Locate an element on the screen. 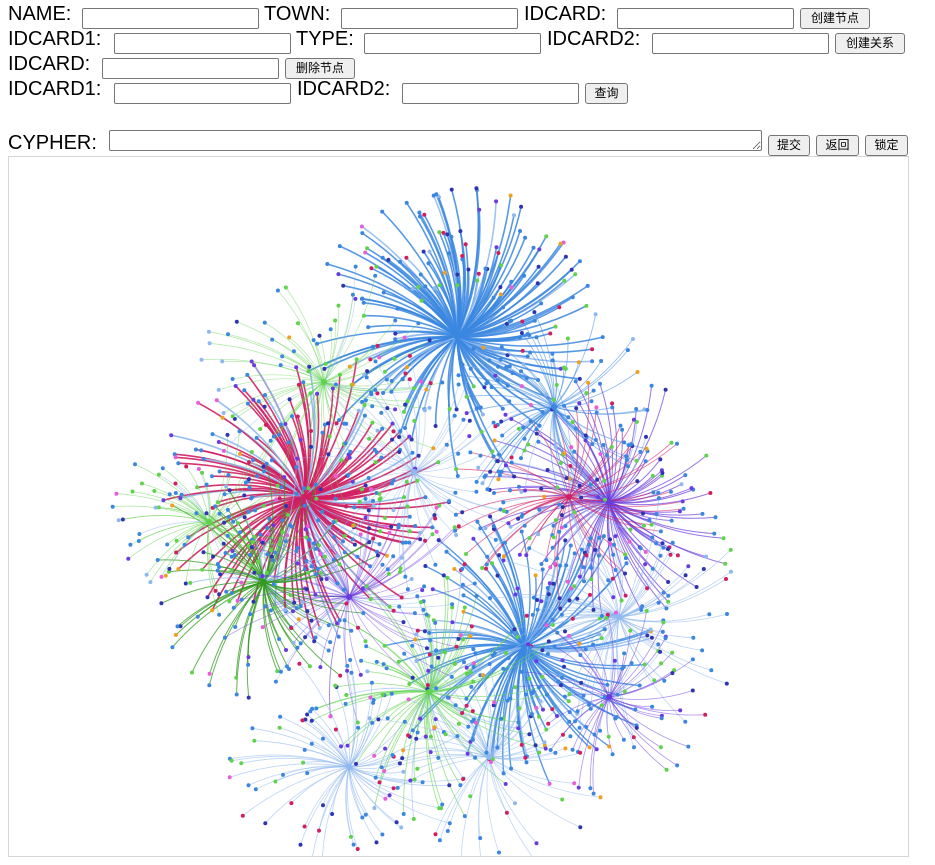 The height and width of the screenshot is (865, 935). name-input is located at coordinates (170, 18).